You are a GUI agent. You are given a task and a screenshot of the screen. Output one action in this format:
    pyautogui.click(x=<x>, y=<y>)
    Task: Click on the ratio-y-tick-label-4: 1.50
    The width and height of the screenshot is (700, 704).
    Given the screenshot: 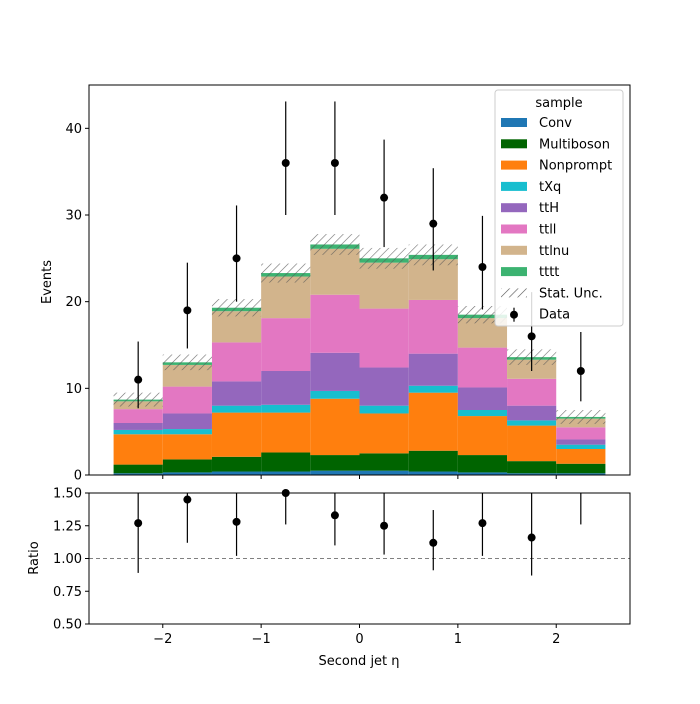 What is the action you would take?
    pyautogui.click(x=67, y=494)
    